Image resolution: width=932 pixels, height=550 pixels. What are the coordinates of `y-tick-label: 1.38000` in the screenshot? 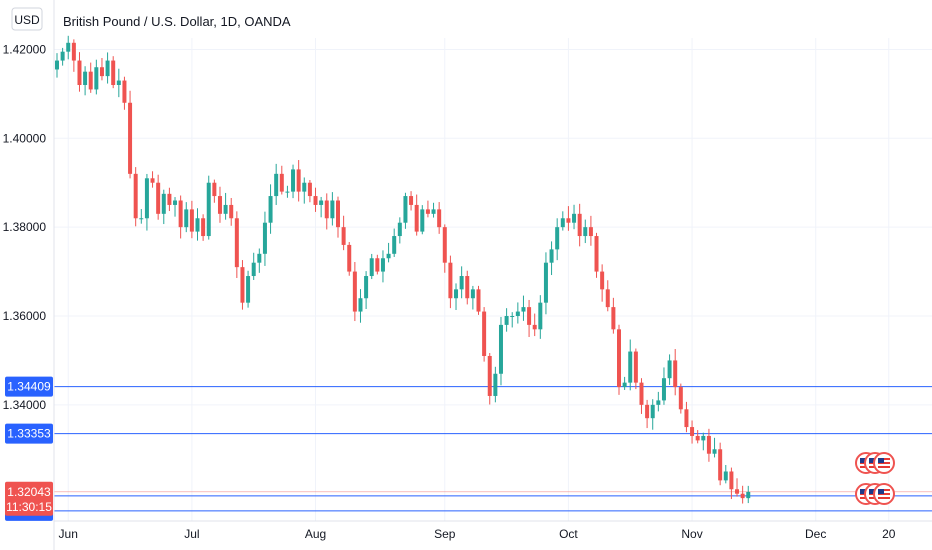 It's located at (25, 227).